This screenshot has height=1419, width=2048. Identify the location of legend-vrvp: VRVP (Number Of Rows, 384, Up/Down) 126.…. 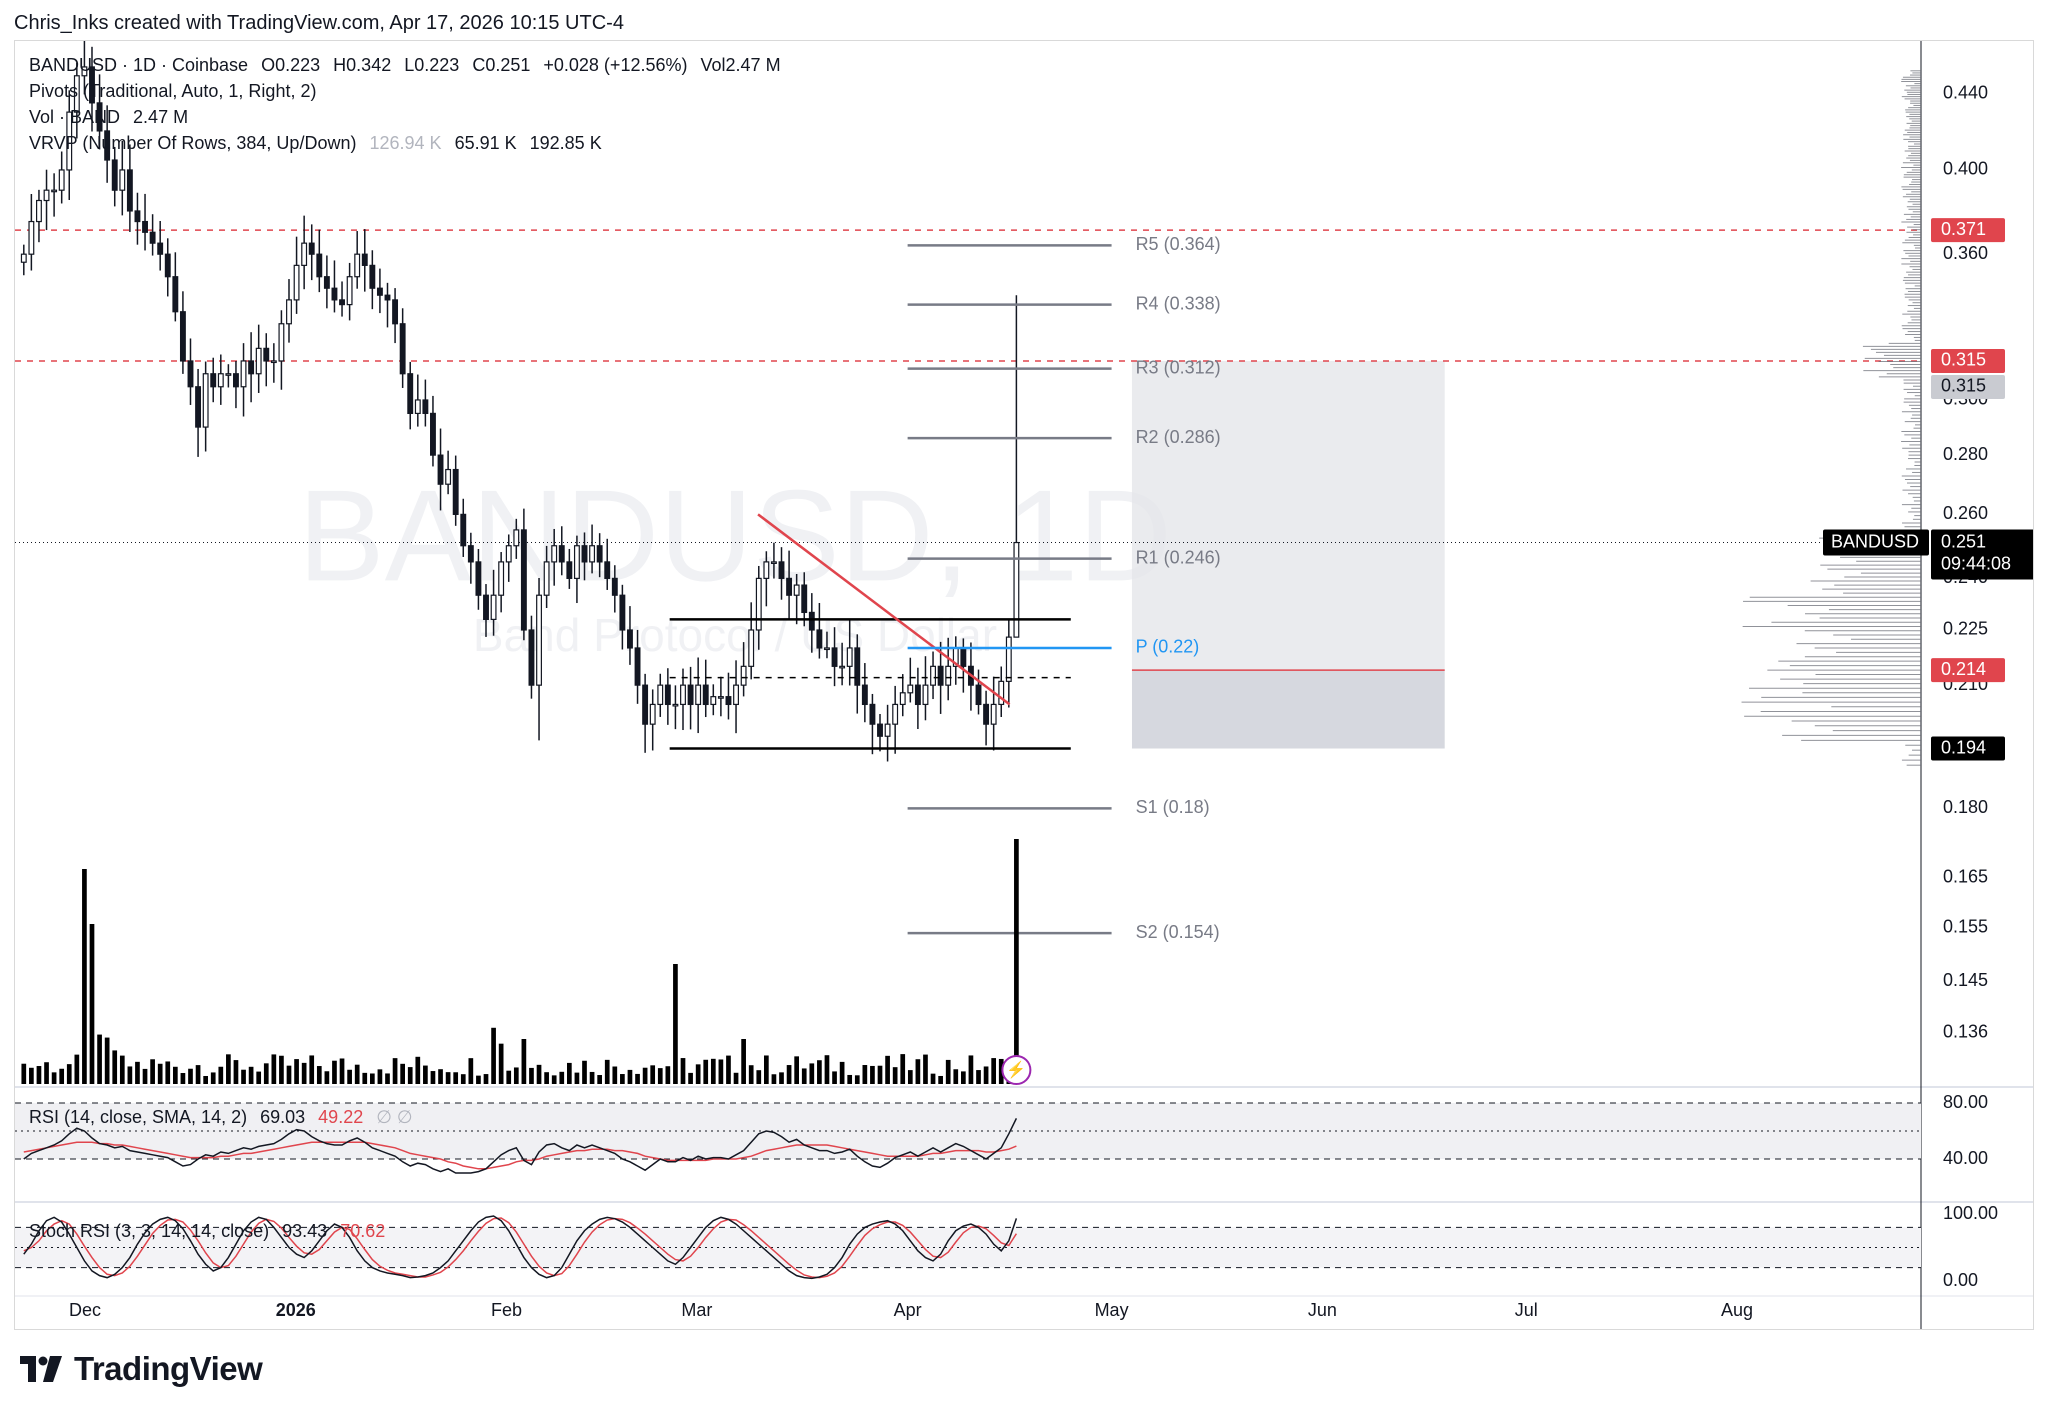
(315, 143).